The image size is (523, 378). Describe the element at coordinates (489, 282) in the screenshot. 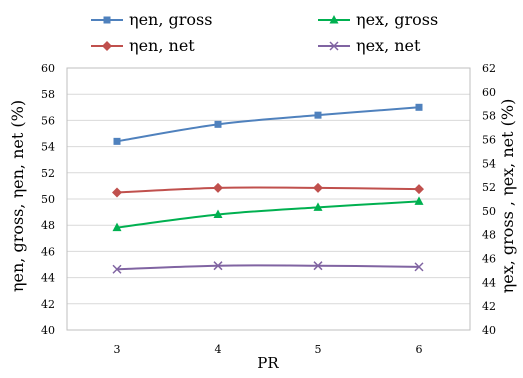

I see `right-tick-label: 44` at that location.